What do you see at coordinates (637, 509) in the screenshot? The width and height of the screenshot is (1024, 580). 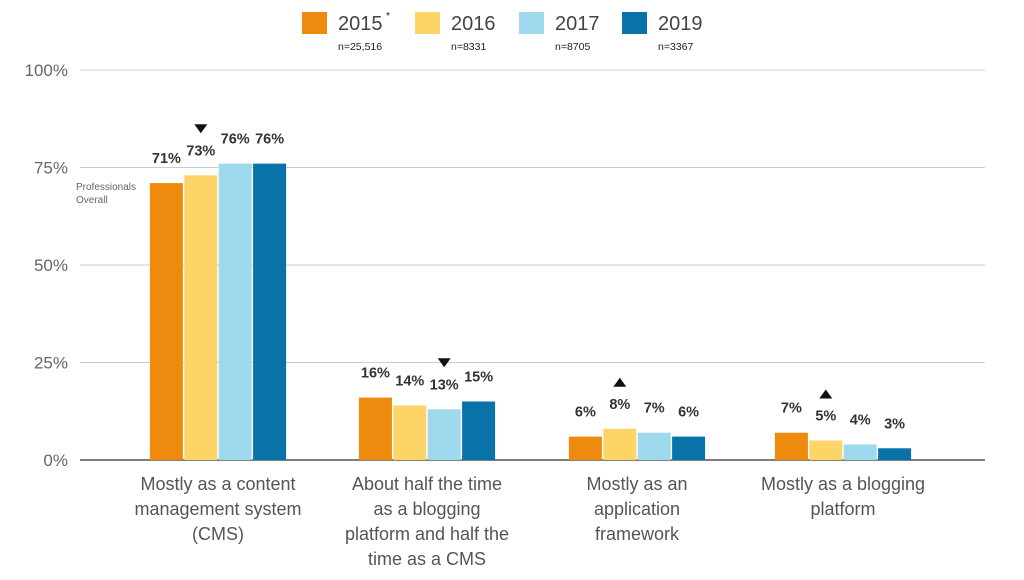 I see `x-category-label: application` at bounding box center [637, 509].